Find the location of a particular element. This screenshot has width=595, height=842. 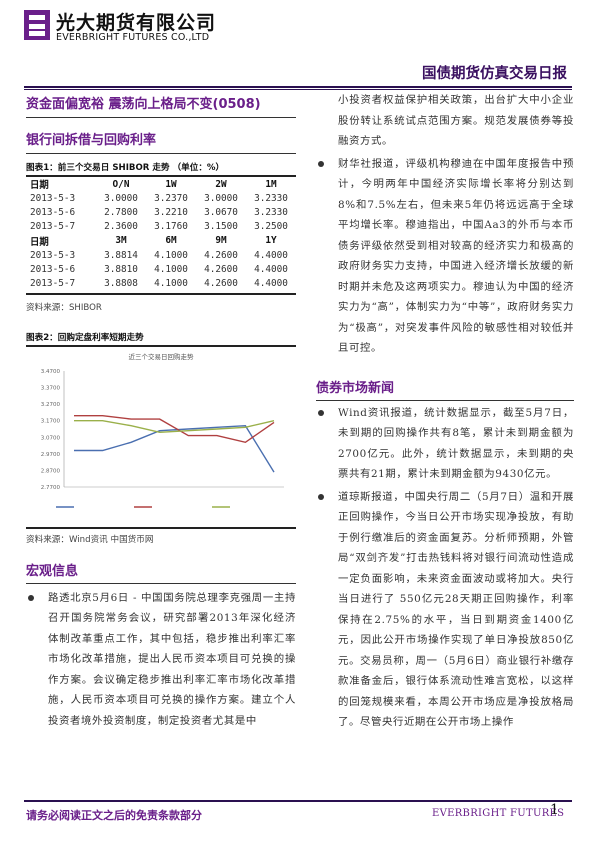

table-cell: 2.7800 is located at coordinates (121, 212).